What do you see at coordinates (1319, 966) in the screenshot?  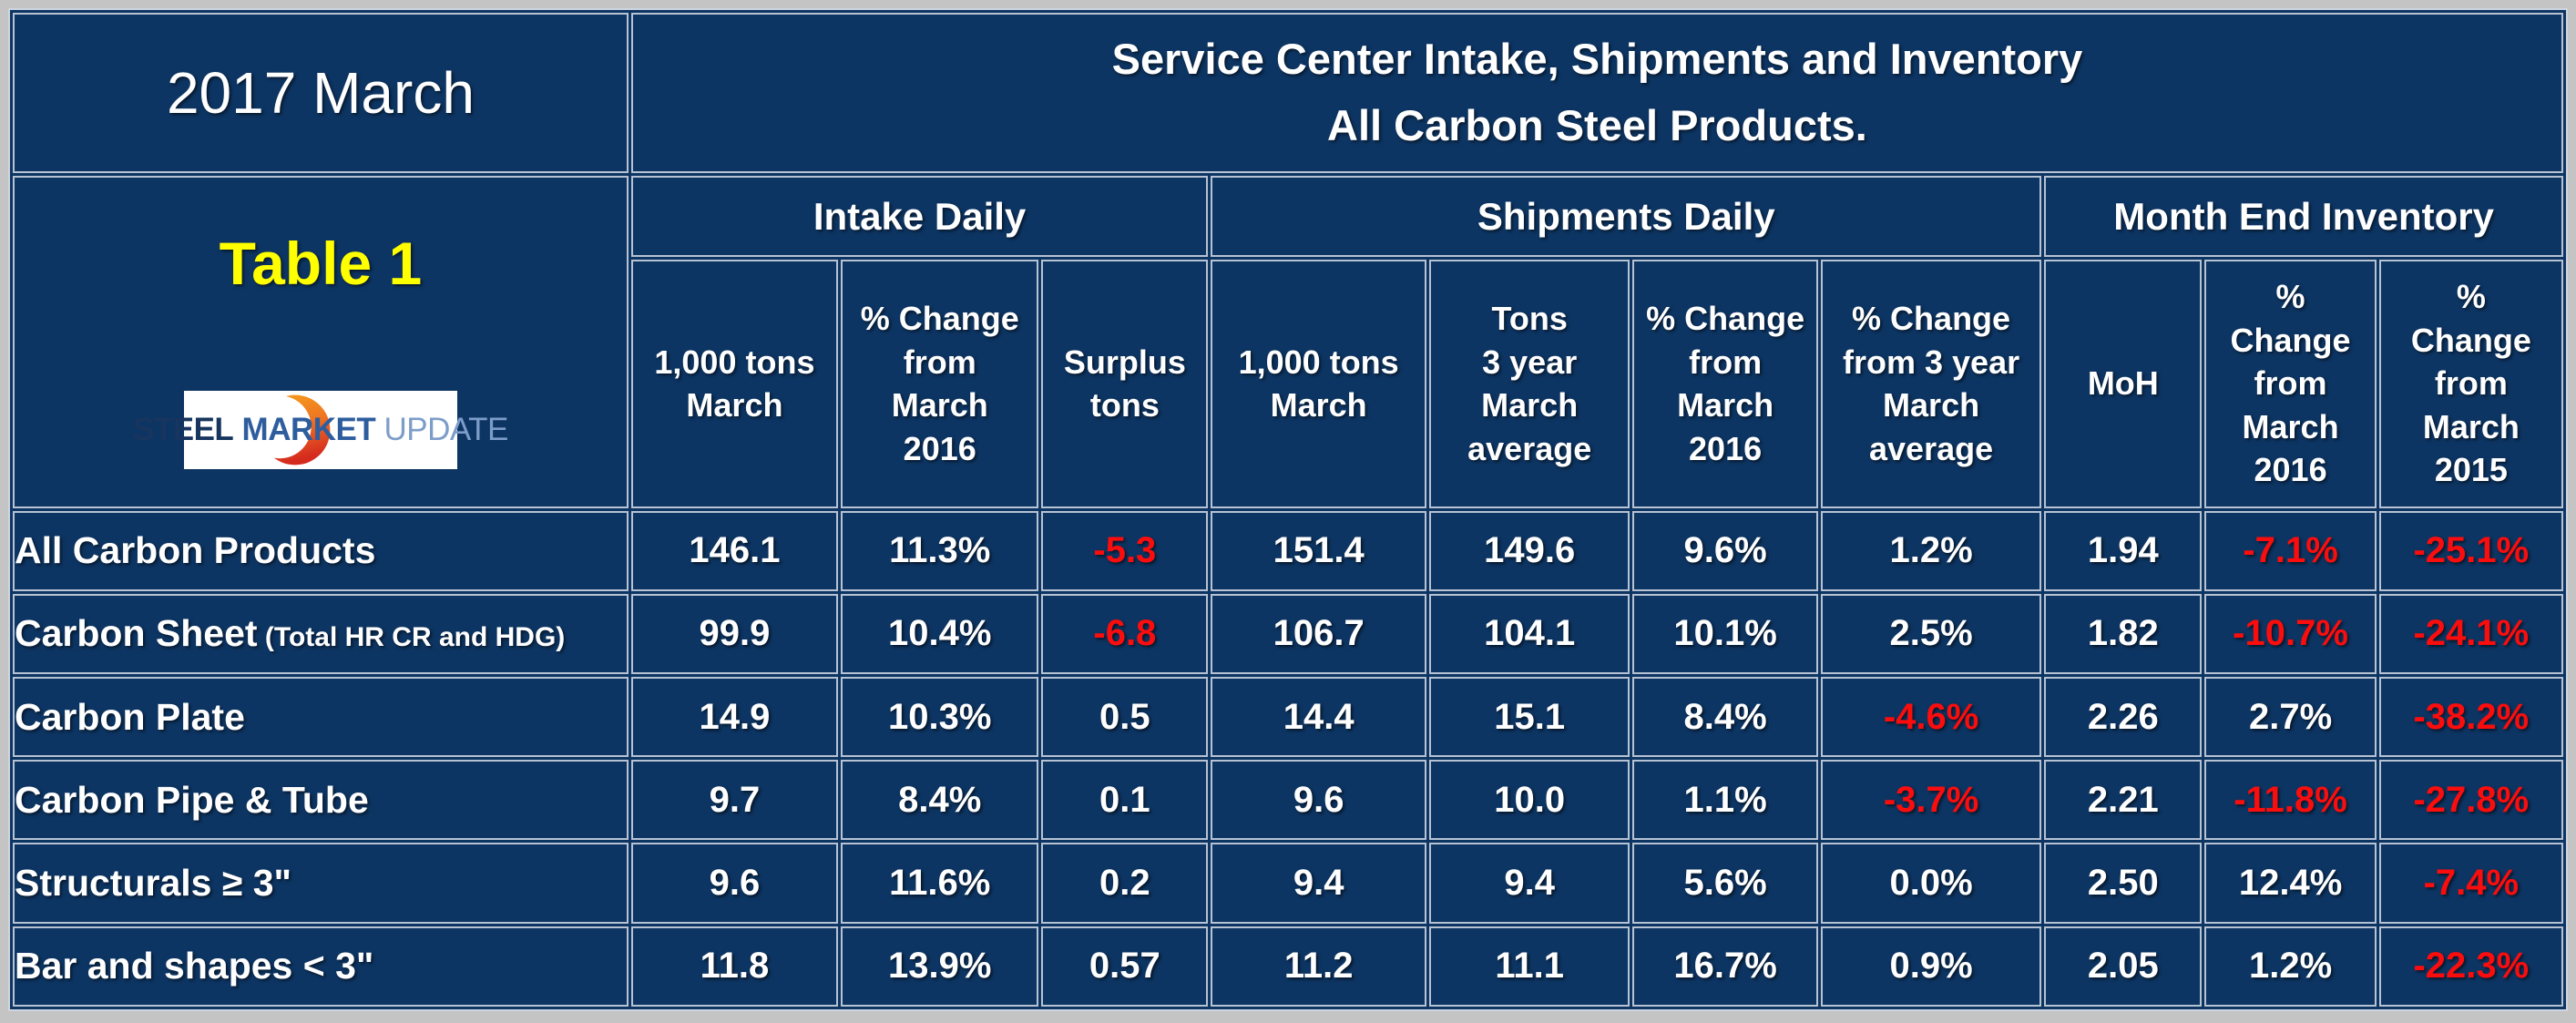 I see `cell-value: 11.2` at bounding box center [1319, 966].